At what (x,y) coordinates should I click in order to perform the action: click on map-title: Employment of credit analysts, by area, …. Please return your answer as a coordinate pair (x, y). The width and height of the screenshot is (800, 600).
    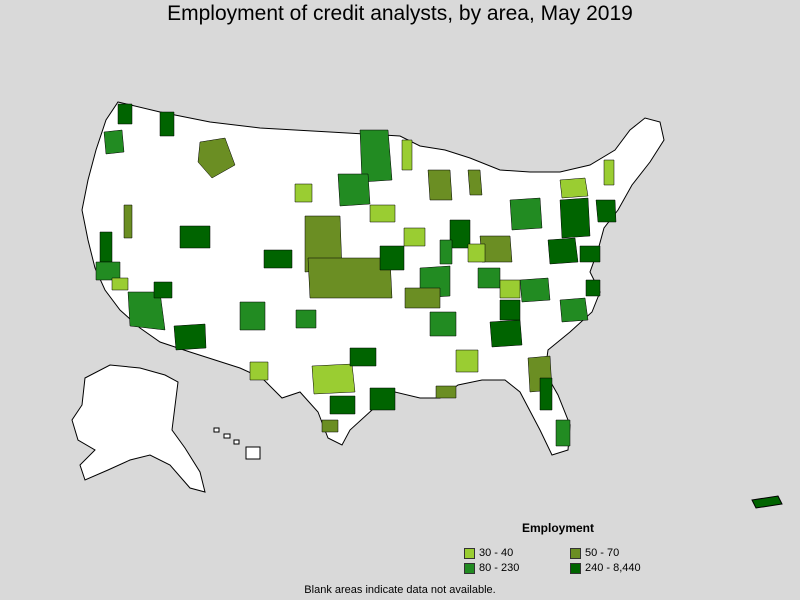
    Looking at the image, I should click on (400, 13).